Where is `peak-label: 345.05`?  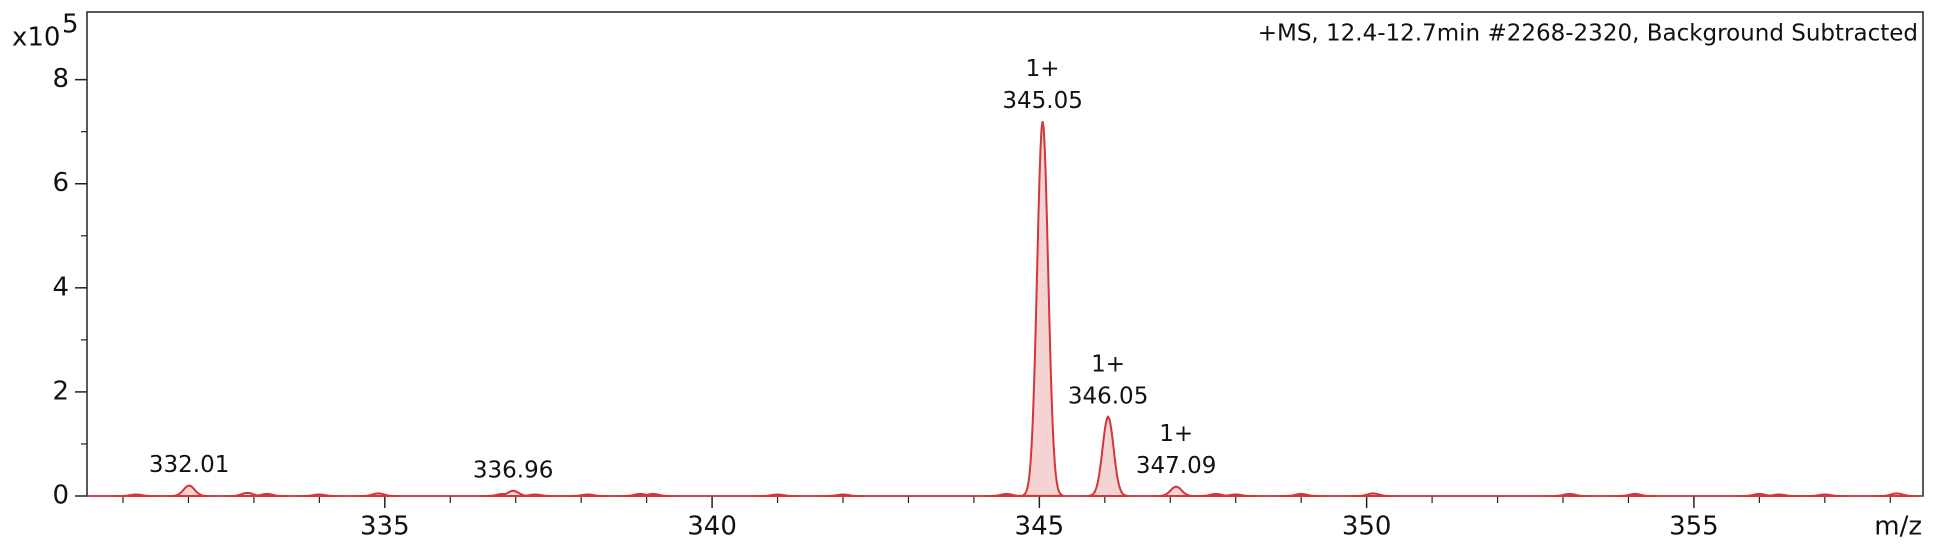 peak-label: 345.05 is located at coordinates (1042, 101).